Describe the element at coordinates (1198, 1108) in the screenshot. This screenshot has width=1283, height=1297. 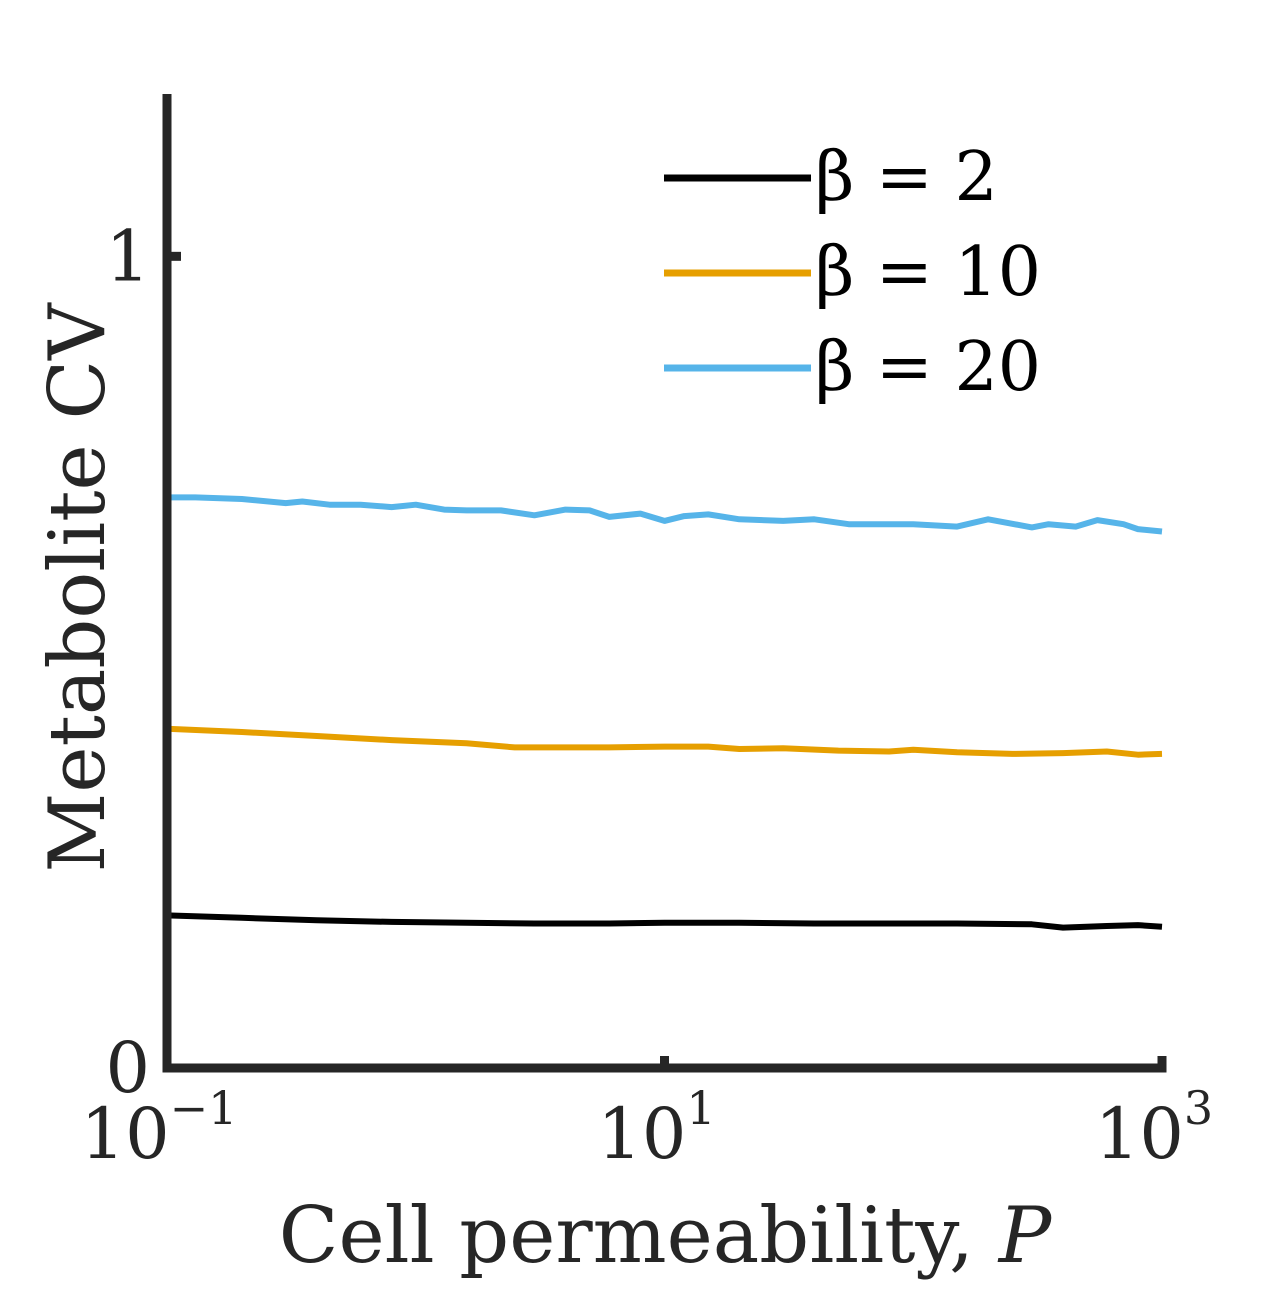
I see `x-tick-exponent: 3` at that location.